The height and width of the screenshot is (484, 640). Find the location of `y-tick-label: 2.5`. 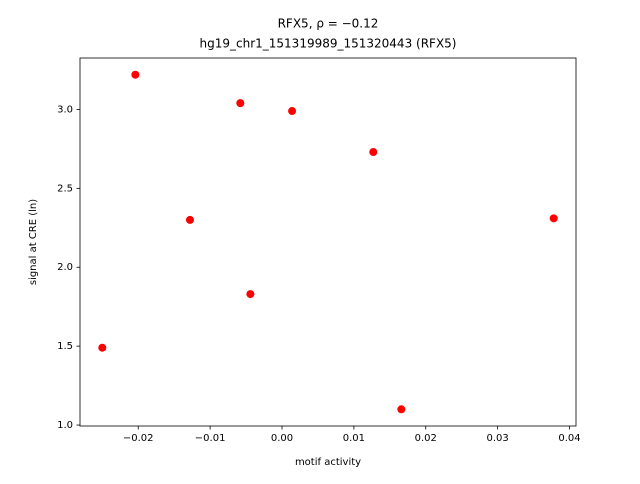

y-tick-label: 2.5 is located at coordinates (65, 188).